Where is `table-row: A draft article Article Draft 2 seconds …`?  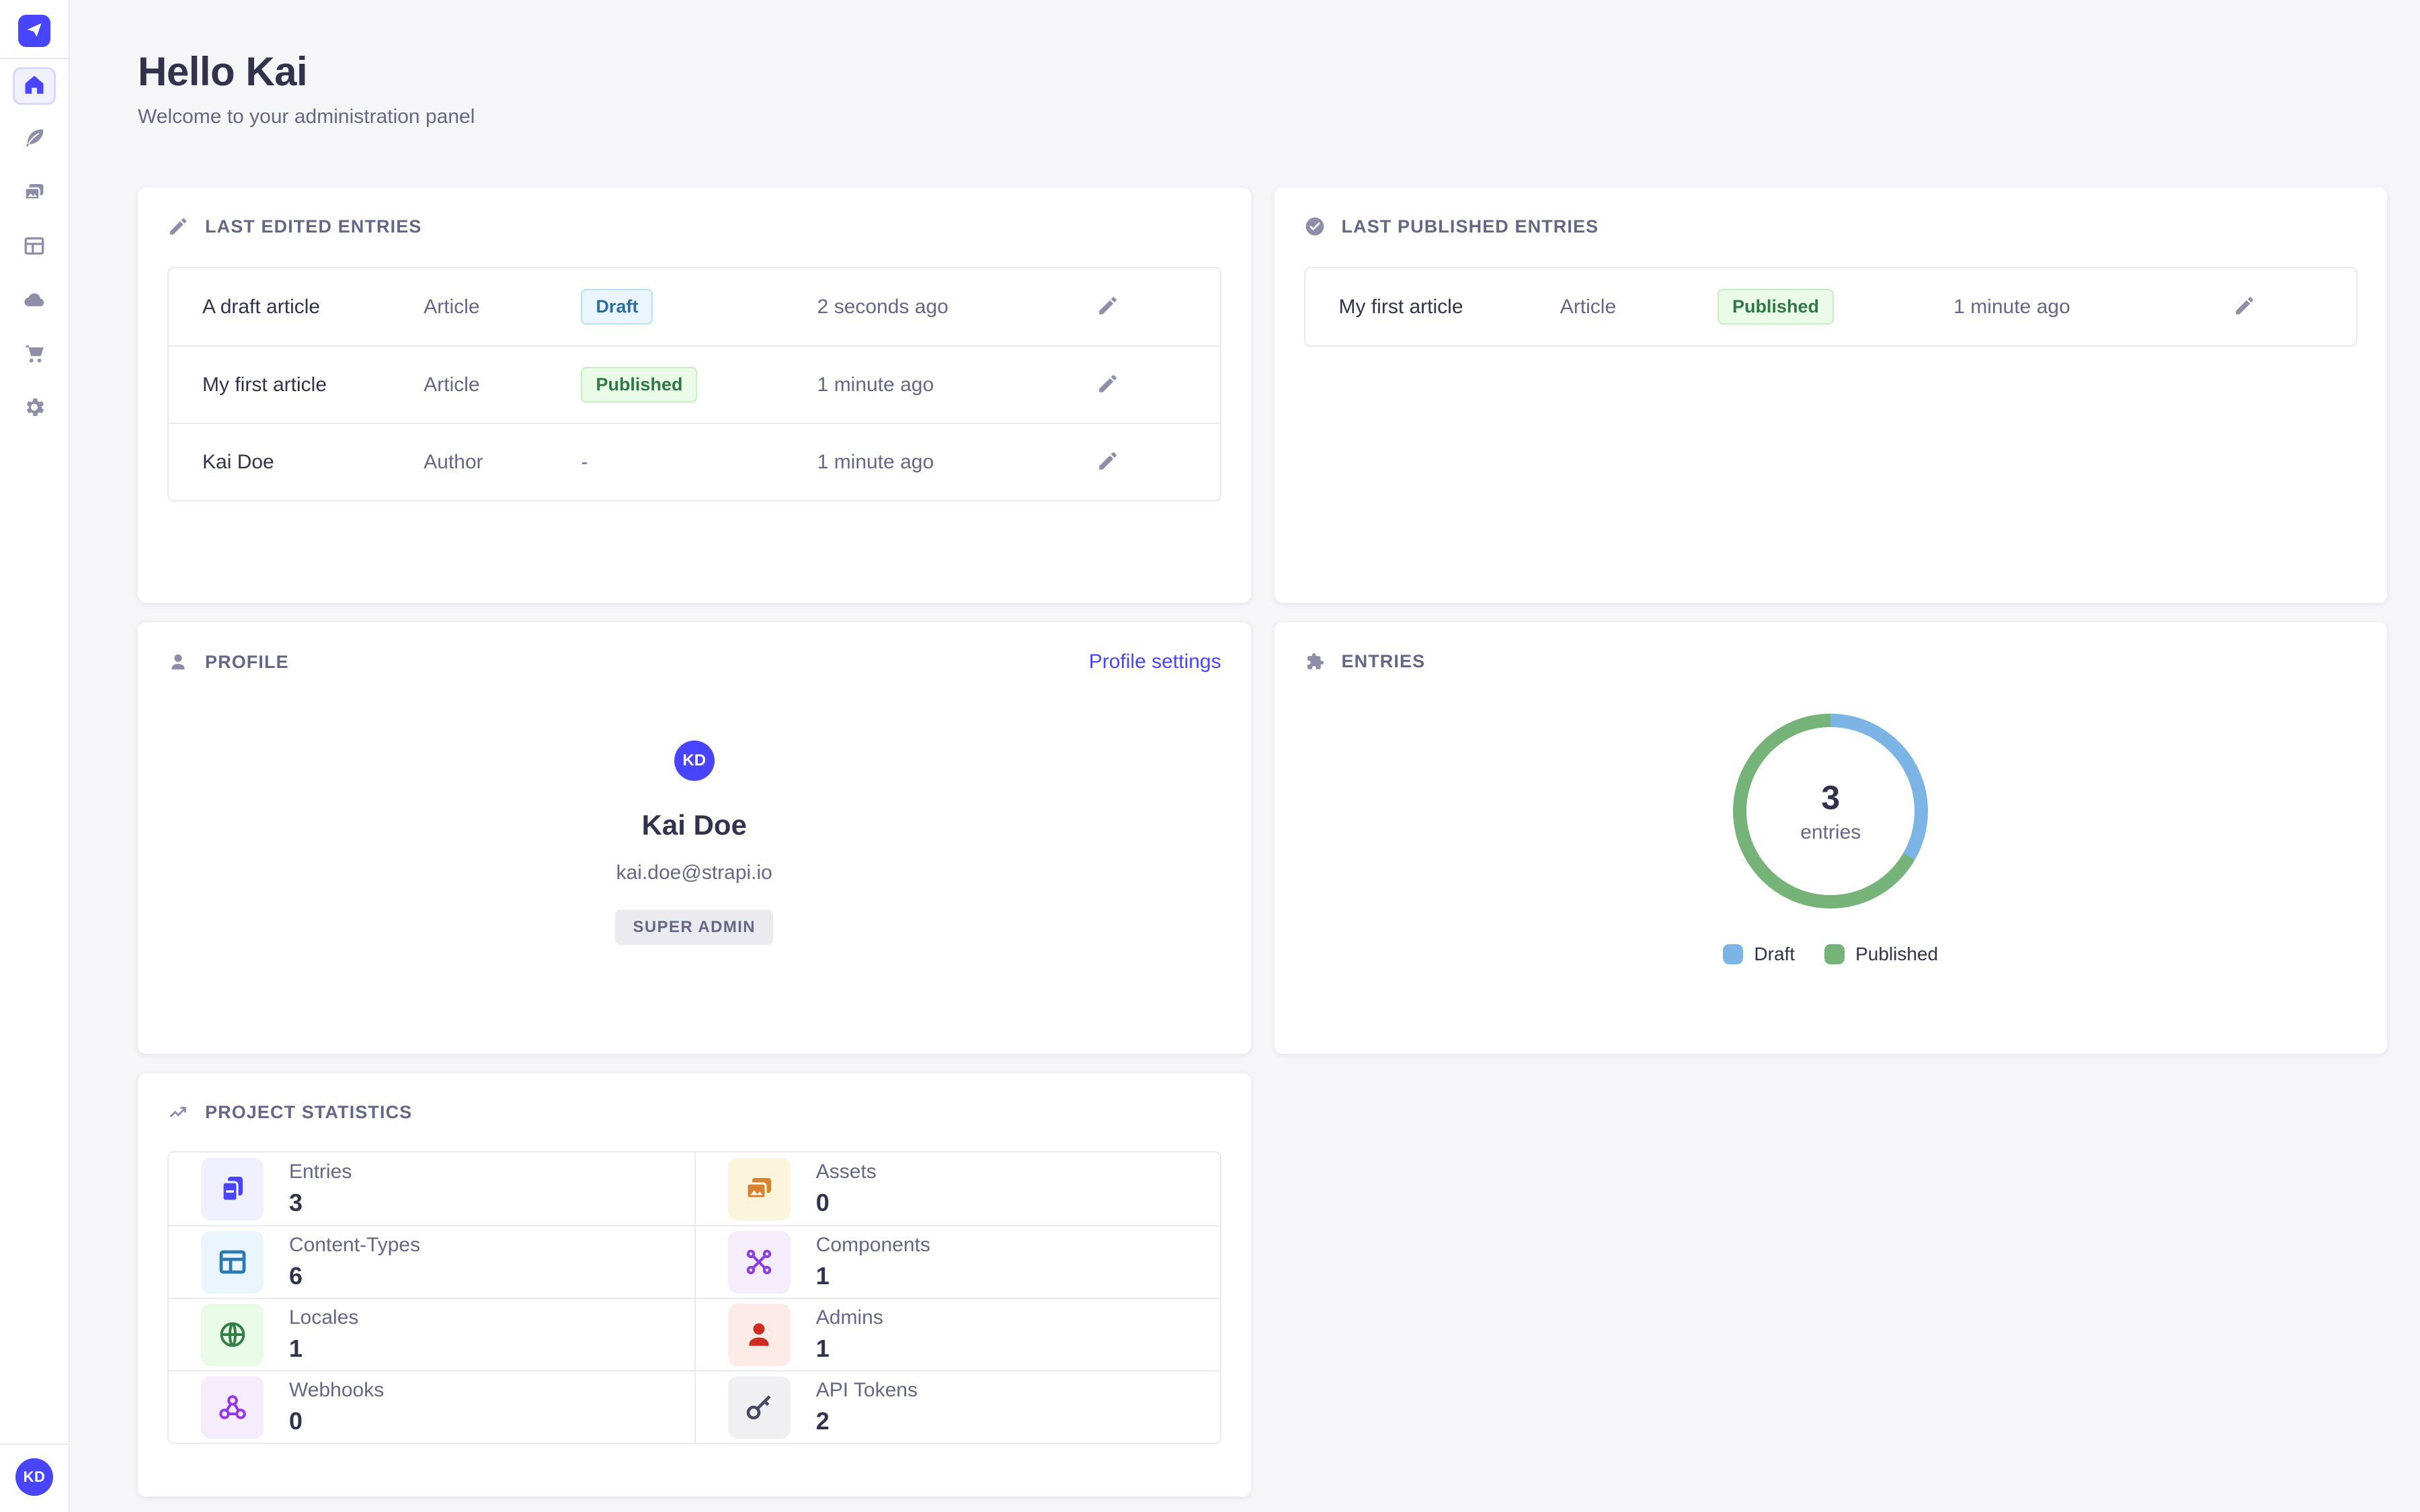
table-row: A draft article Article Draft 2 seconds … is located at coordinates (694, 306).